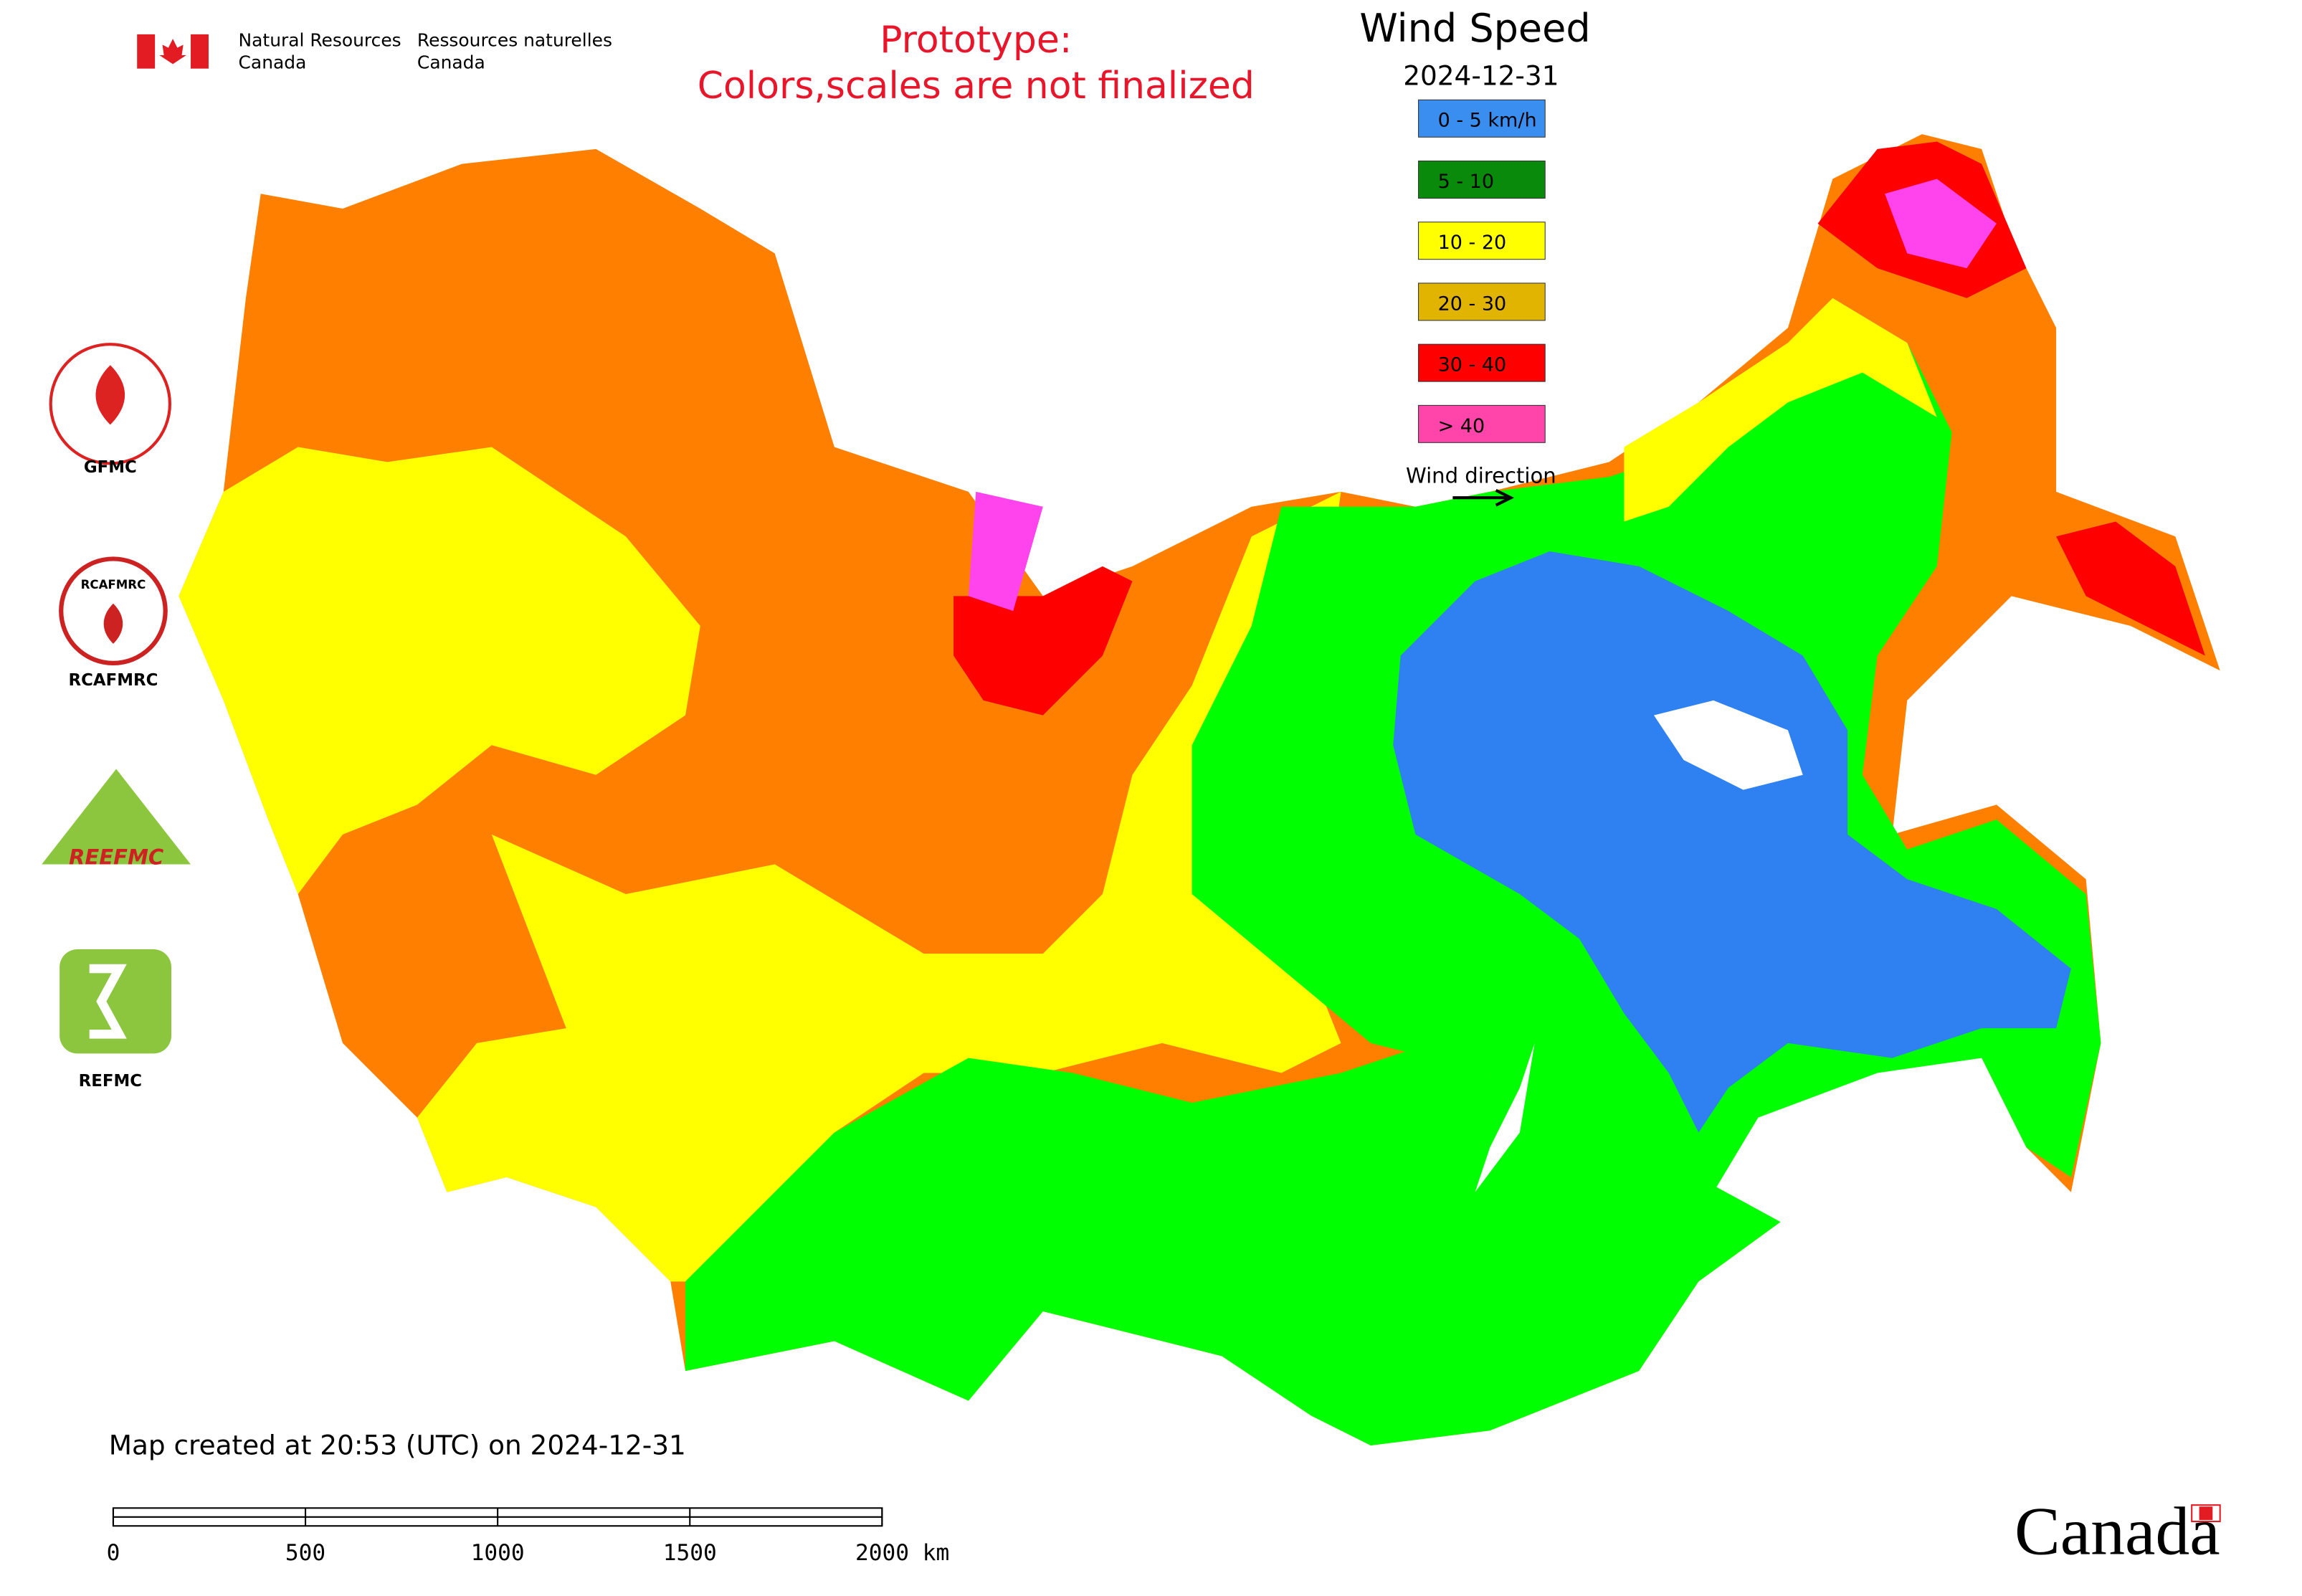 The width and height of the screenshot is (2302, 1596). I want to click on legend-label: 5 - 10, so click(1466, 182).